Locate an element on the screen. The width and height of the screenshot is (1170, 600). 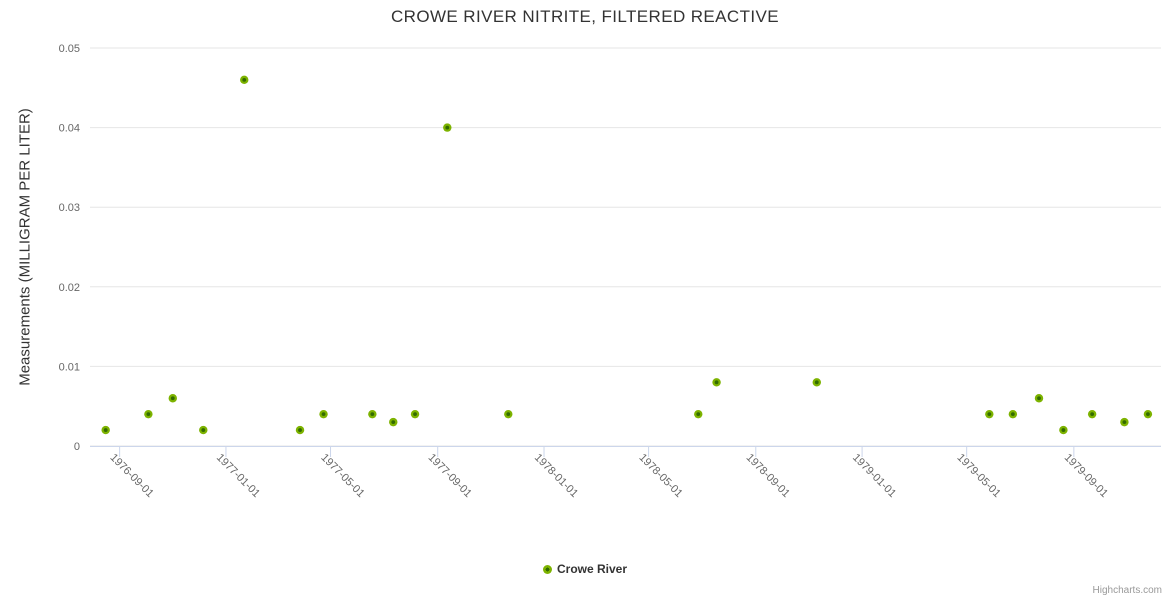
y-axis-label: 0.02 is located at coordinates (69, 288).